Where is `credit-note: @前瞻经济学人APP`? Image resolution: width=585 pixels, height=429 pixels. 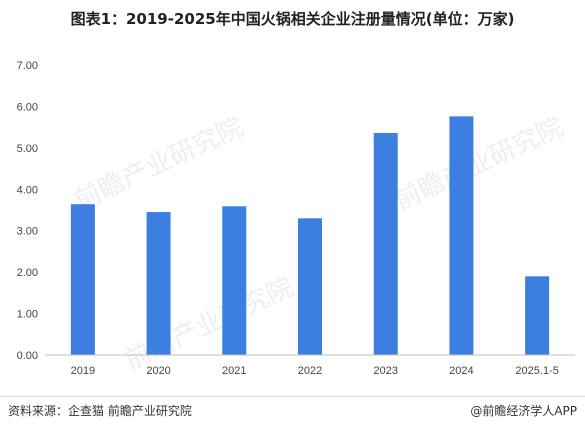
credit-note: @前瞻经济学人APP is located at coordinates (523, 411).